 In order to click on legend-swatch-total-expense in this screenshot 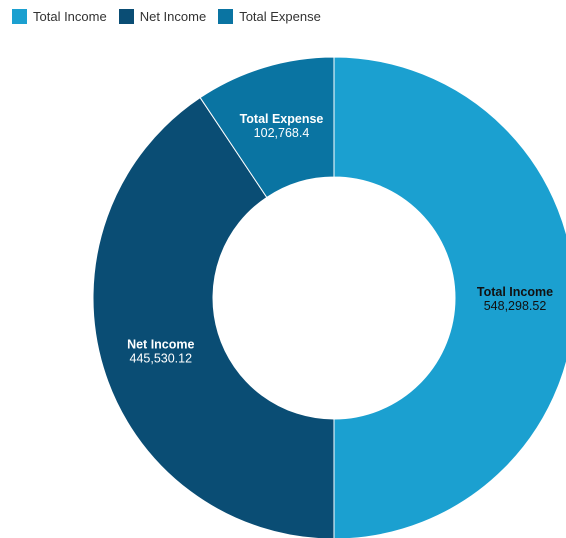, I will do `click(226, 16)`.